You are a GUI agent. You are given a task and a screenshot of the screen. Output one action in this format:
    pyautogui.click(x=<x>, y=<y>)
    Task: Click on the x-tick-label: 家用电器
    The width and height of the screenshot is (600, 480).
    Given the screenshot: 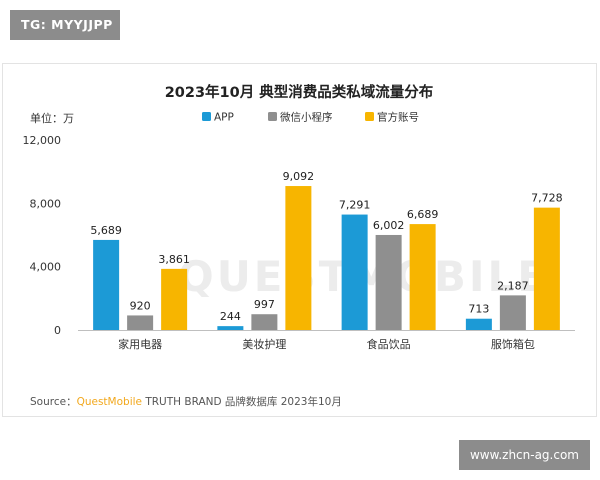 What is the action you would take?
    pyautogui.click(x=140, y=344)
    